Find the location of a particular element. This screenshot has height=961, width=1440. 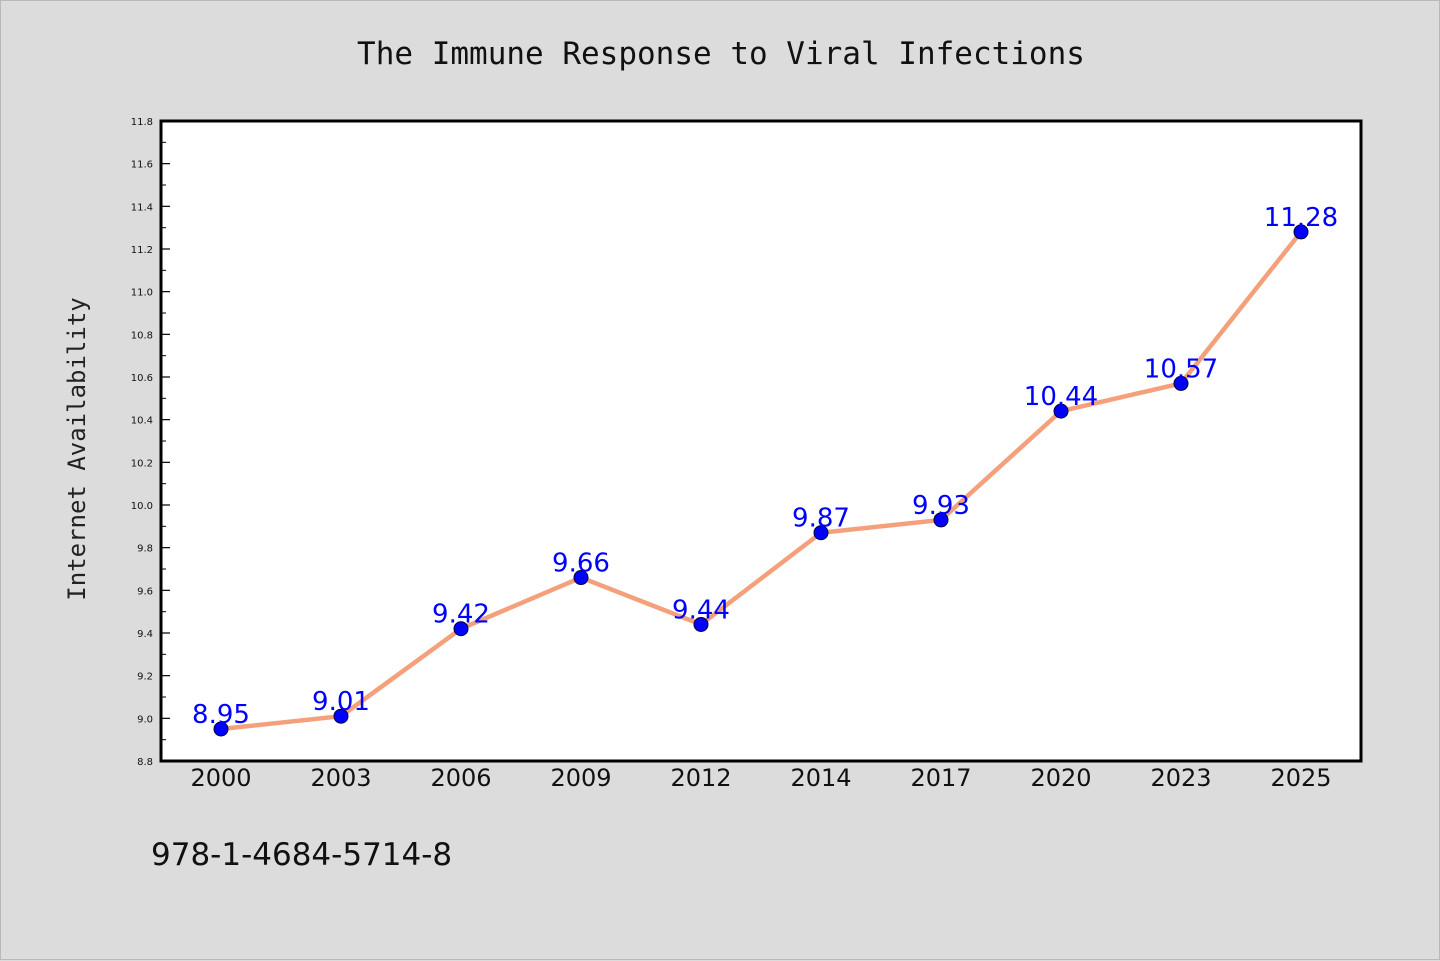

data-label: 9.66 is located at coordinates (581, 564).